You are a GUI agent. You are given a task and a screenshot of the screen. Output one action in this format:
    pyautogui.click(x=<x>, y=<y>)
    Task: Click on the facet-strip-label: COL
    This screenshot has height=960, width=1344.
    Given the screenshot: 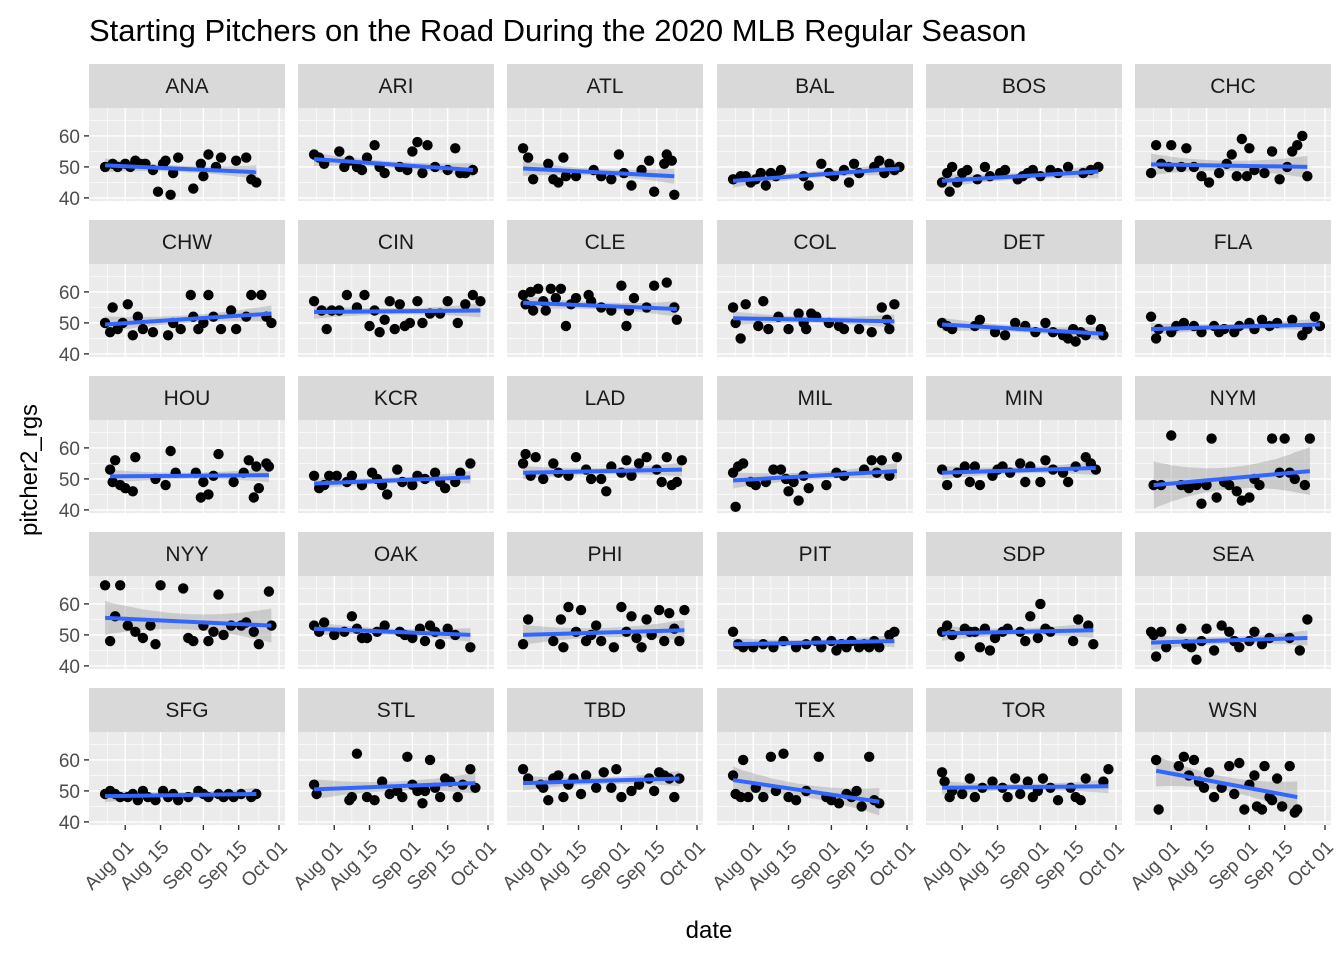 What is the action you would take?
    pyautogui.click(x=814, y=242)
    